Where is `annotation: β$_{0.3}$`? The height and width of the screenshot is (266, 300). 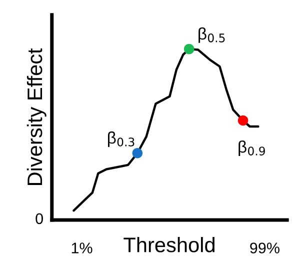 annotation: β$_{0.3}$ is located at coordinates (121, 139).